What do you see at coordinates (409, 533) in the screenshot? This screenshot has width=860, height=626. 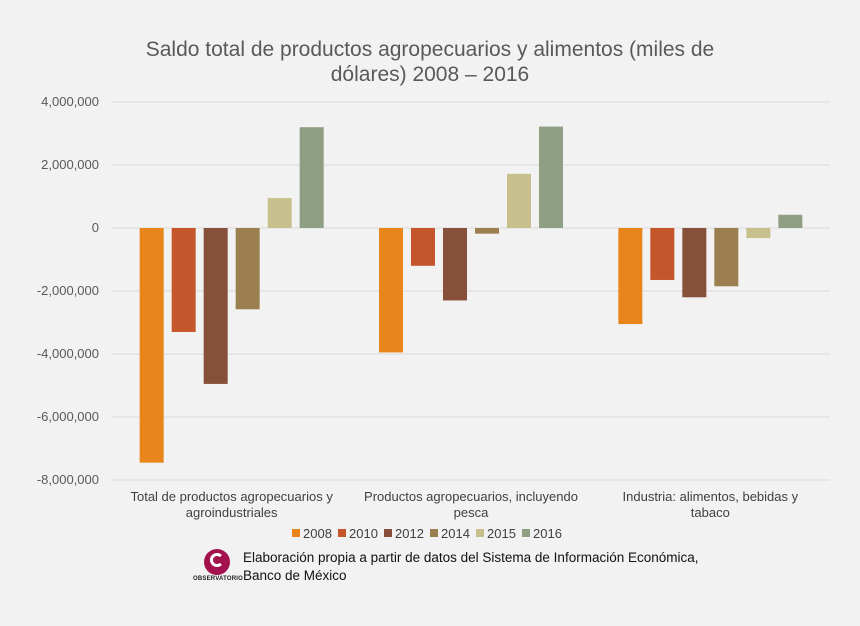 I see `legend-label: 2012` at bounding box center [409, 533].